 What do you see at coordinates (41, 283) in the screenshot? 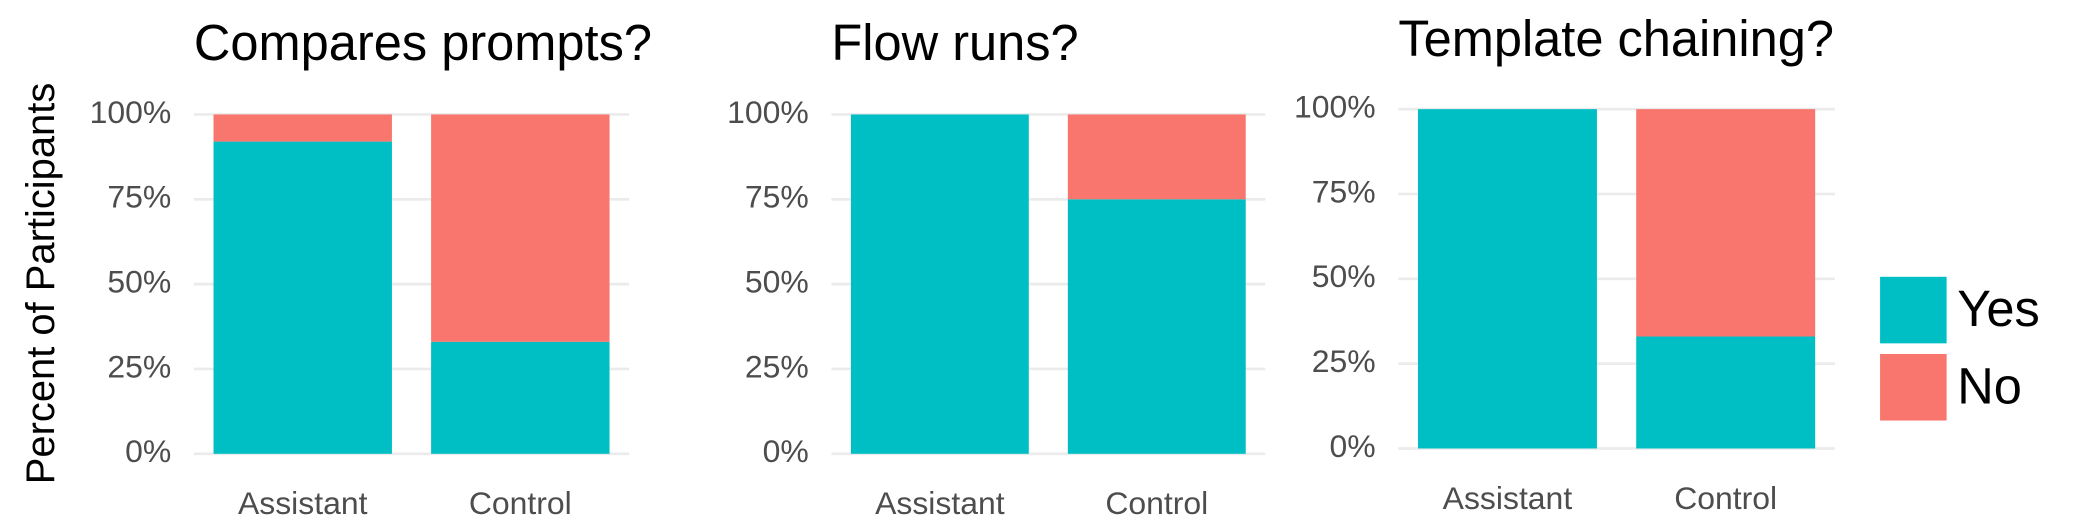
I see `y-axis-label: Percent of Participants` at bounding box center [41, 283].